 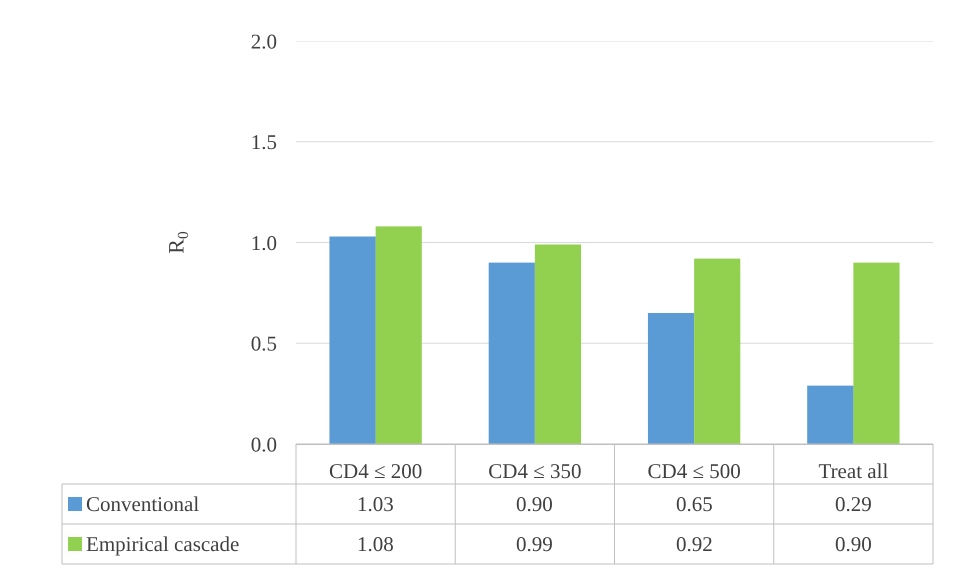 I want to click on data-label: 1.08, so click(x=375, y=544).